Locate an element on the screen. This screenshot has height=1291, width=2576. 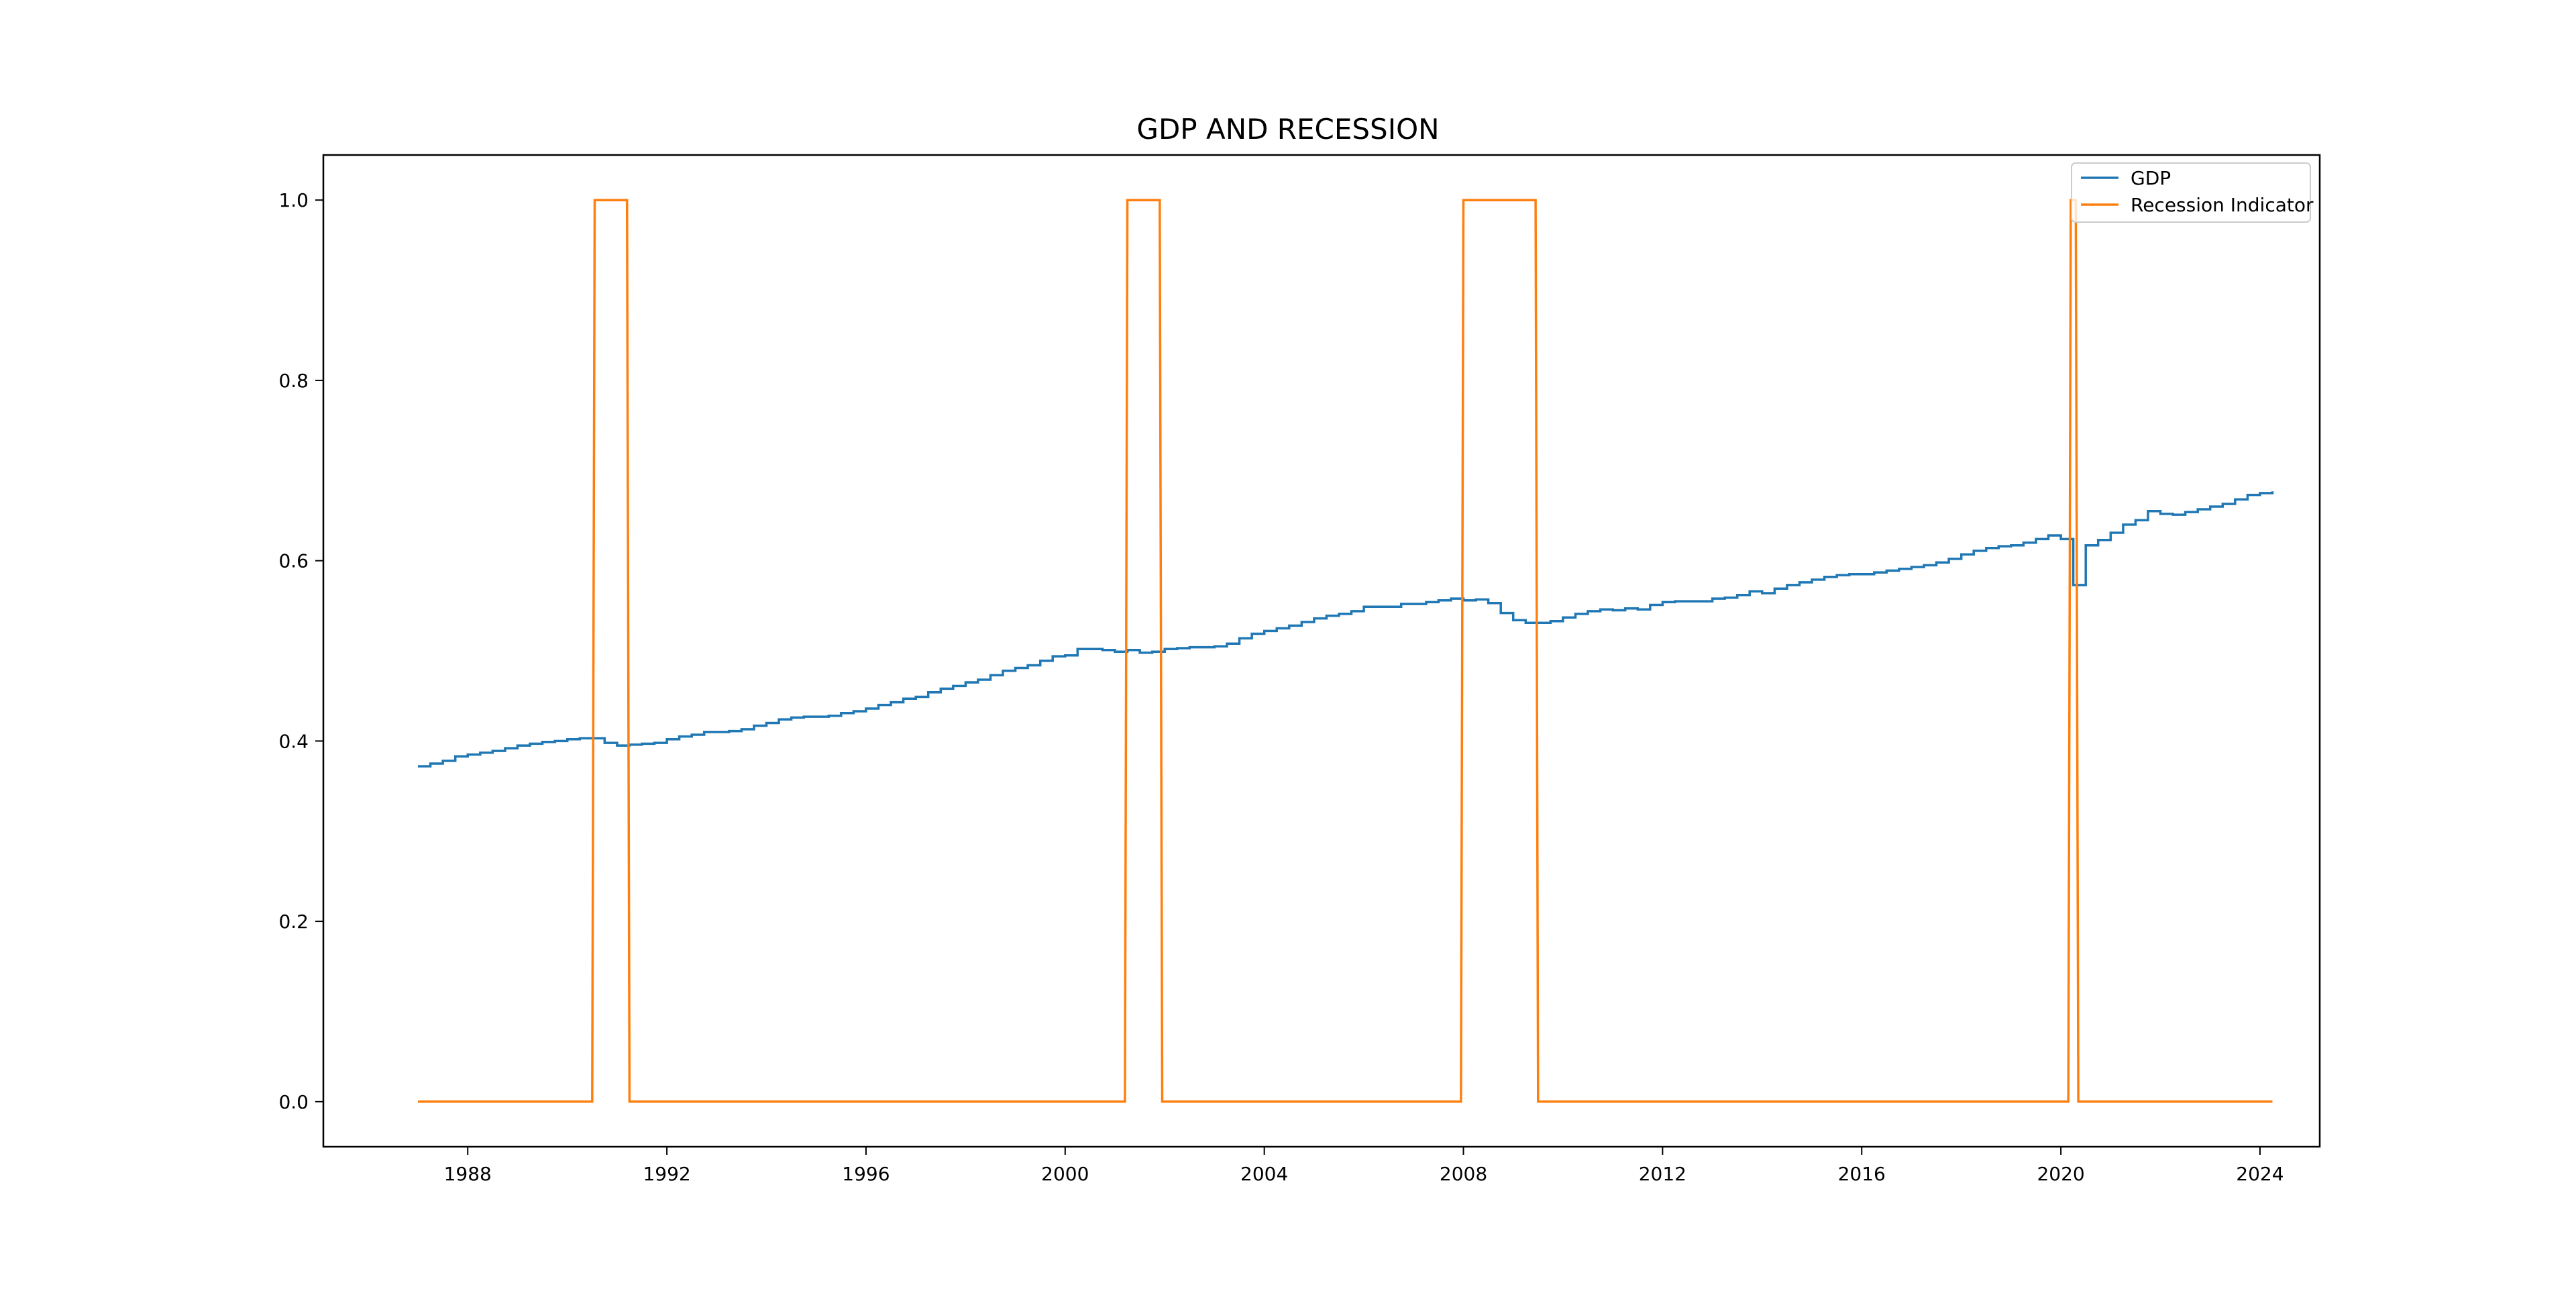
x-tick-label: 2004 is located at coordinates (1264, 1174).